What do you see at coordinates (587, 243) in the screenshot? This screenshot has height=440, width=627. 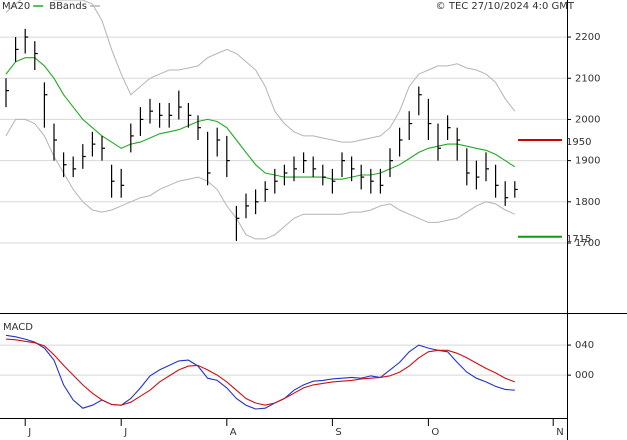 I see `y-tick-label: 1700` at bounding box center [587, 243].